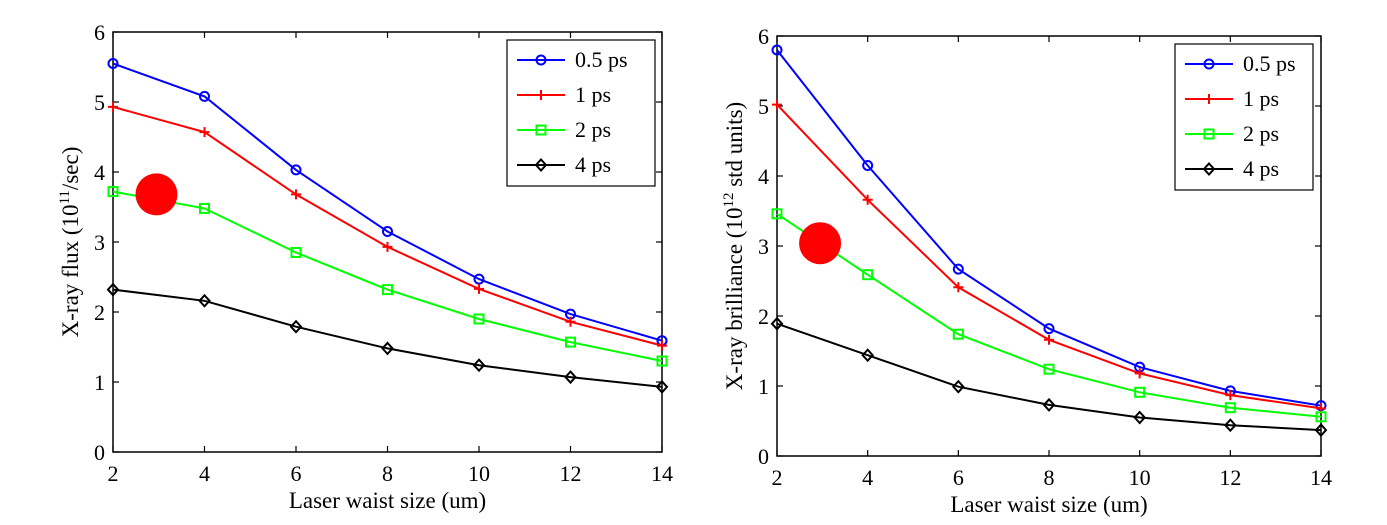 The image size is (1387, 525). Describe the element at coordinates (777, 477) in the screenshot. I see `x-tick-label: 2` at that location.